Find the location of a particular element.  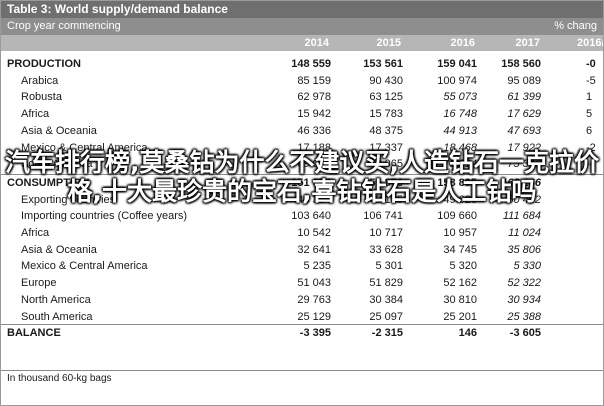

cell-value: 78 914 is located at coordinates (460, 164).